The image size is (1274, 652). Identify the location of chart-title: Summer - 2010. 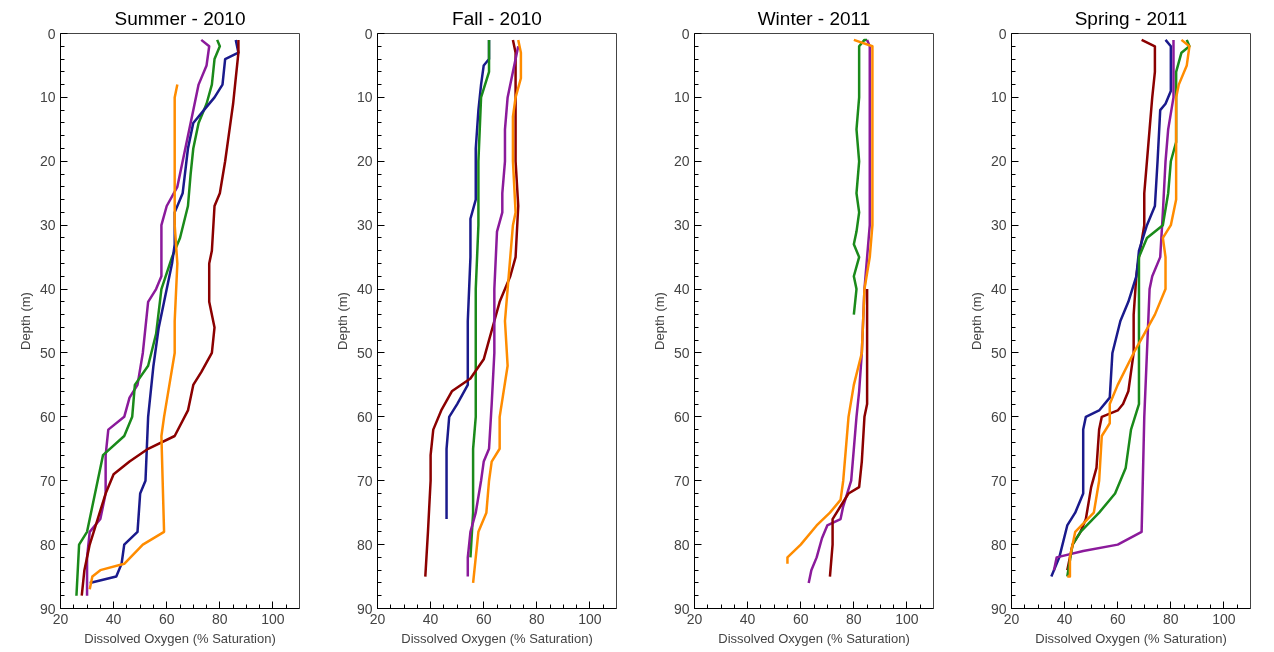
(180, 18).